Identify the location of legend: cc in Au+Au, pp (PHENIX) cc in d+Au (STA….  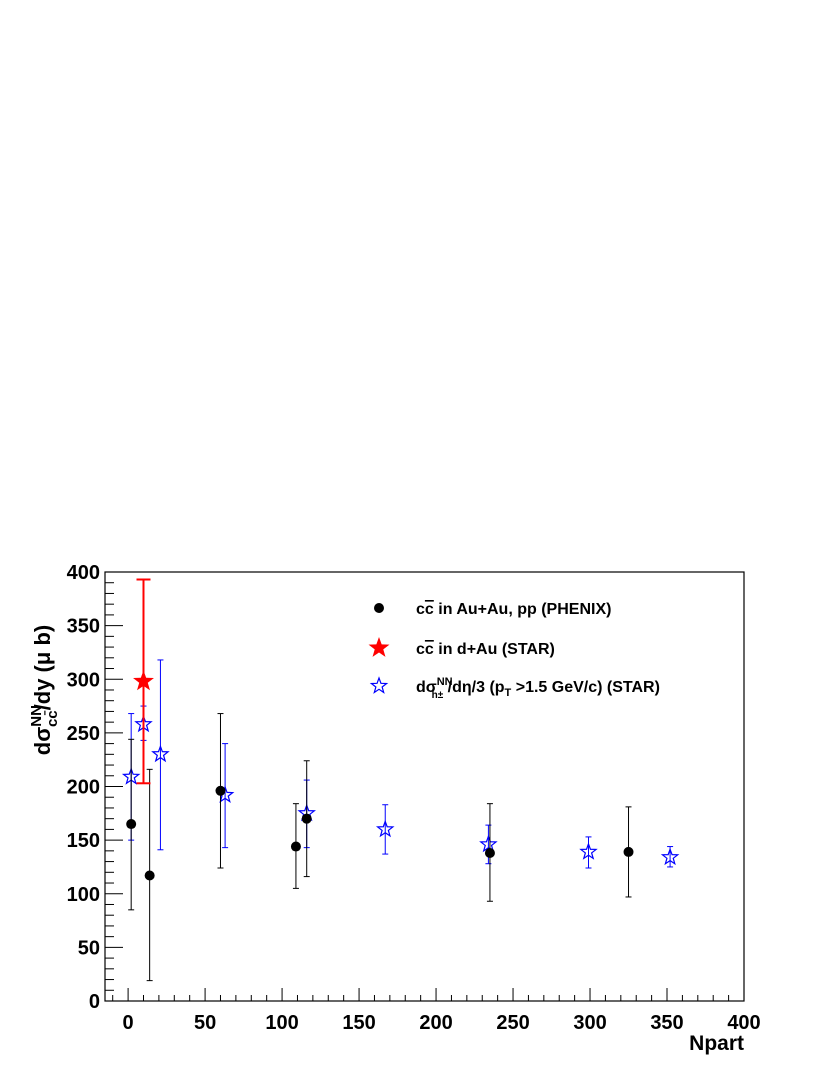
(514, 651).